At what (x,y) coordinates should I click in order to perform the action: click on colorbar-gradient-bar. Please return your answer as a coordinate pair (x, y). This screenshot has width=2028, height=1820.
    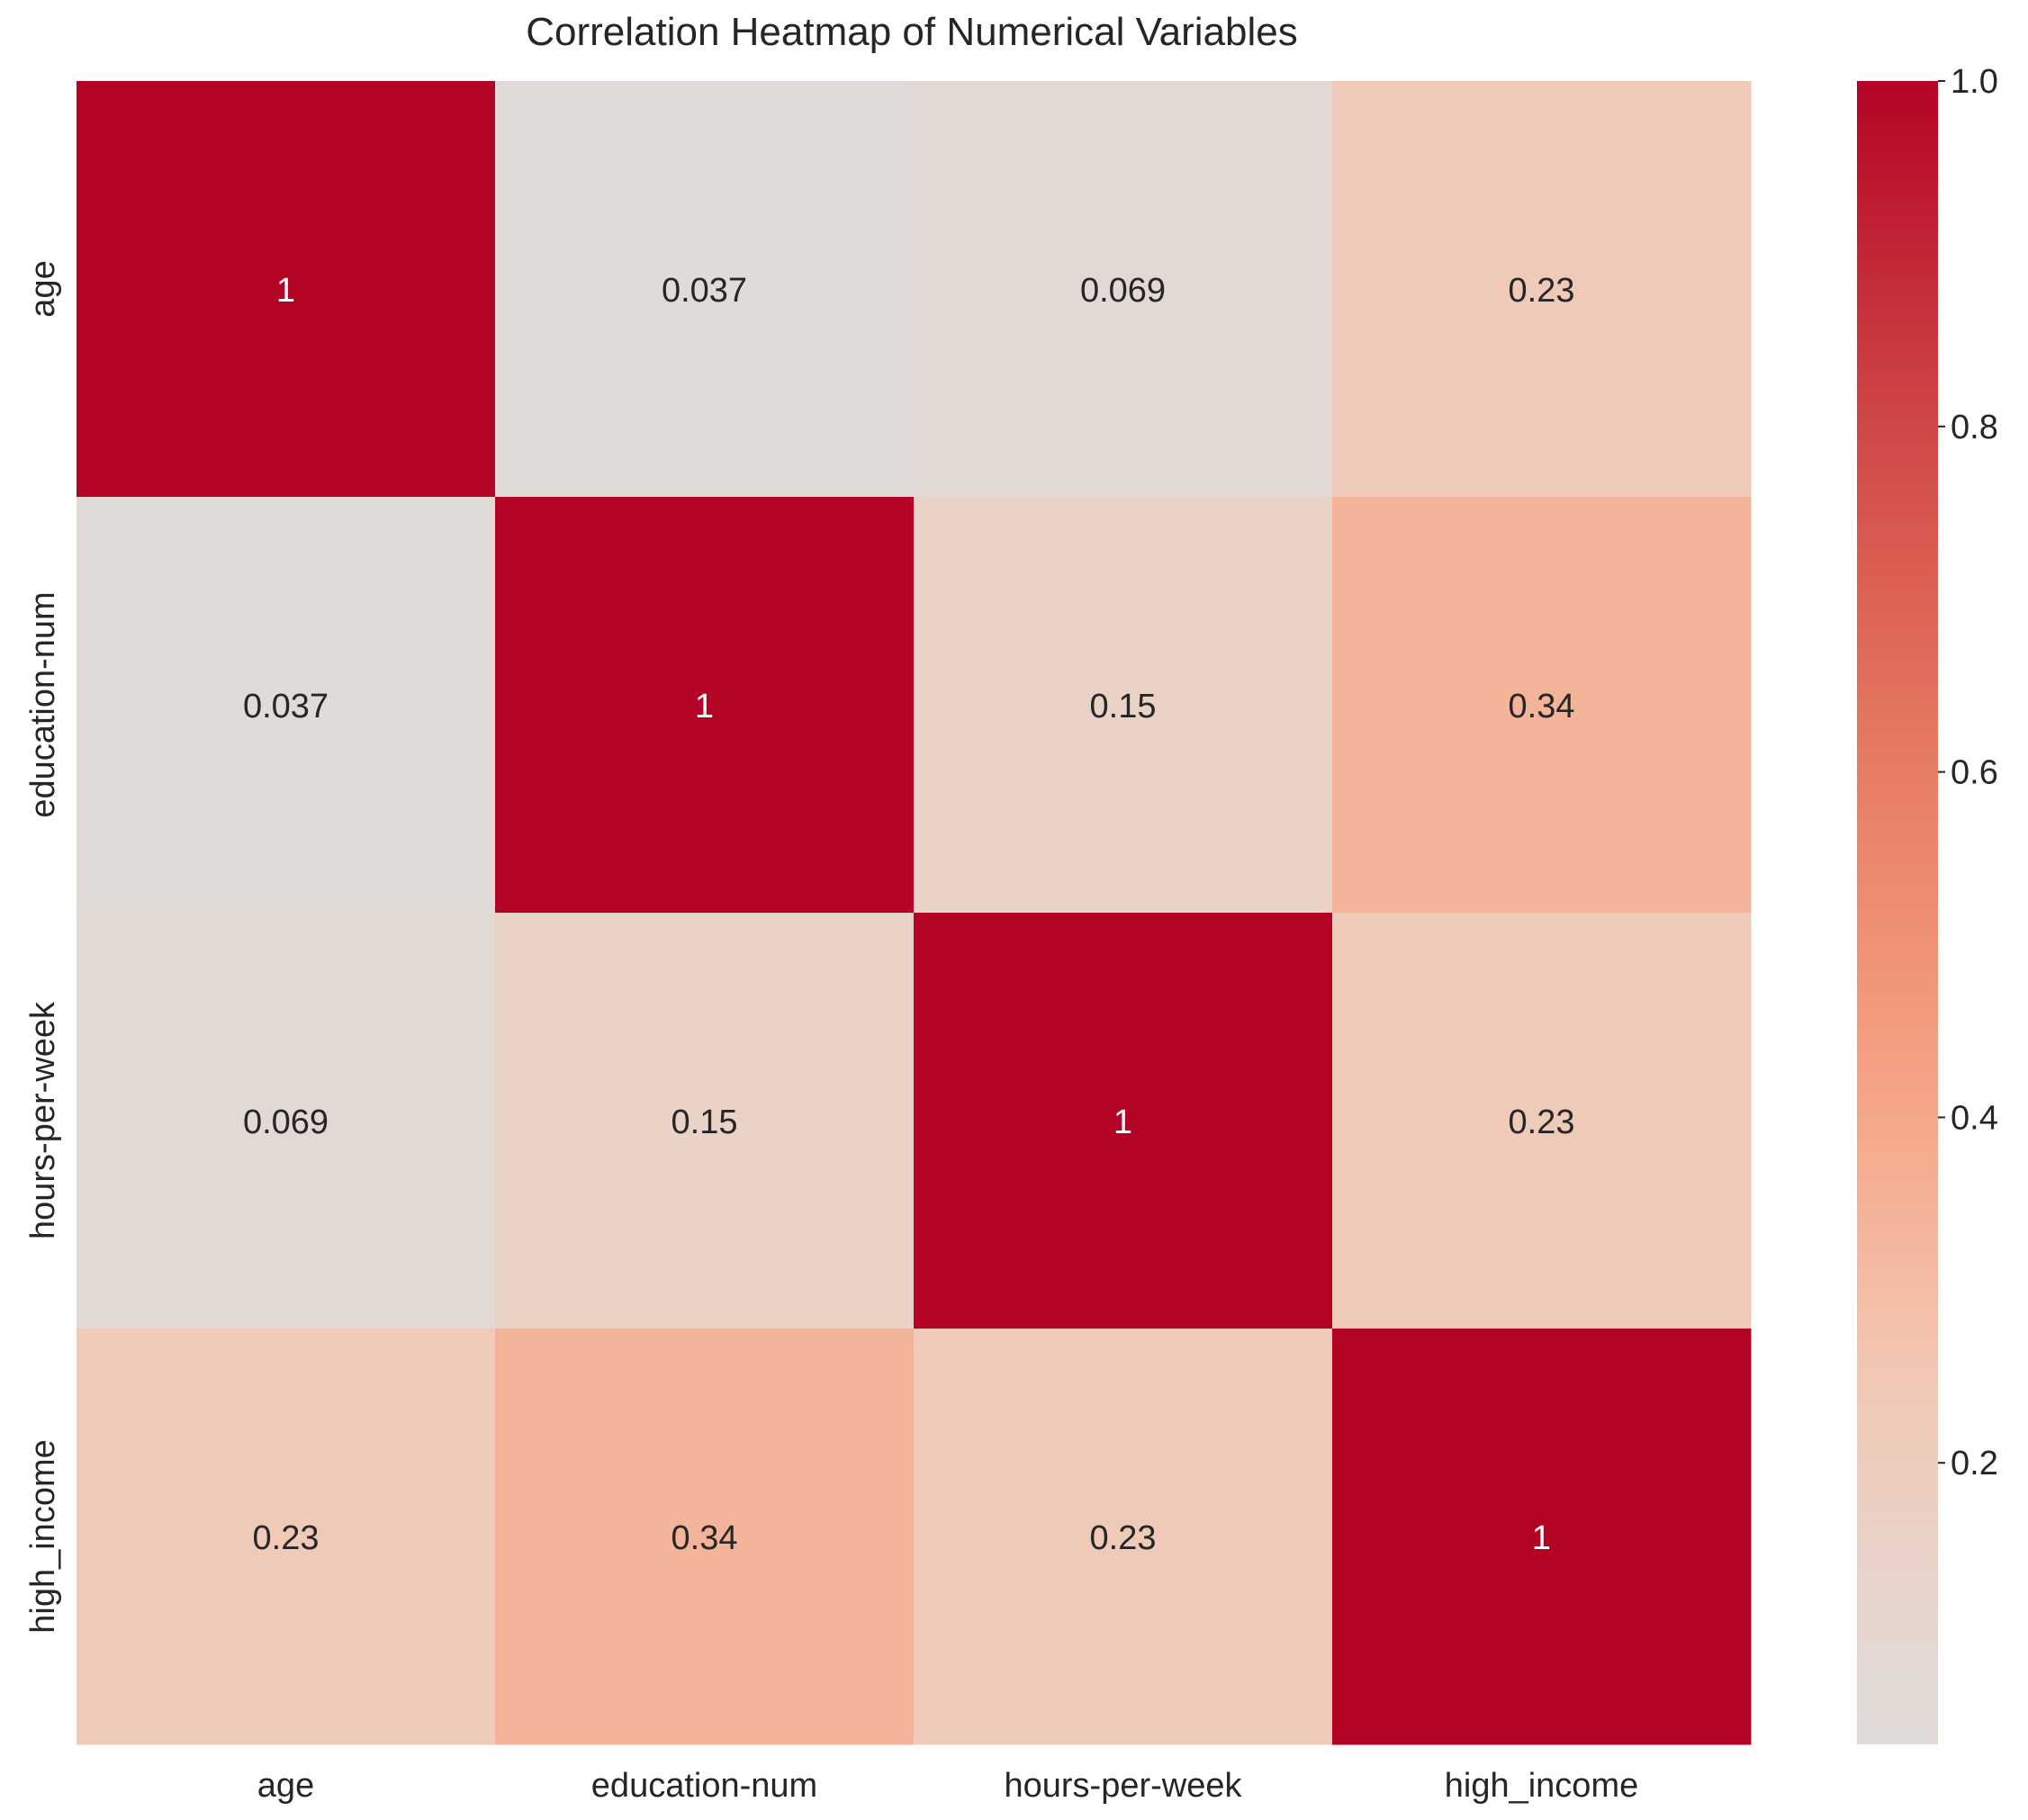
    Looking at the image, I should click on (1897, 912).